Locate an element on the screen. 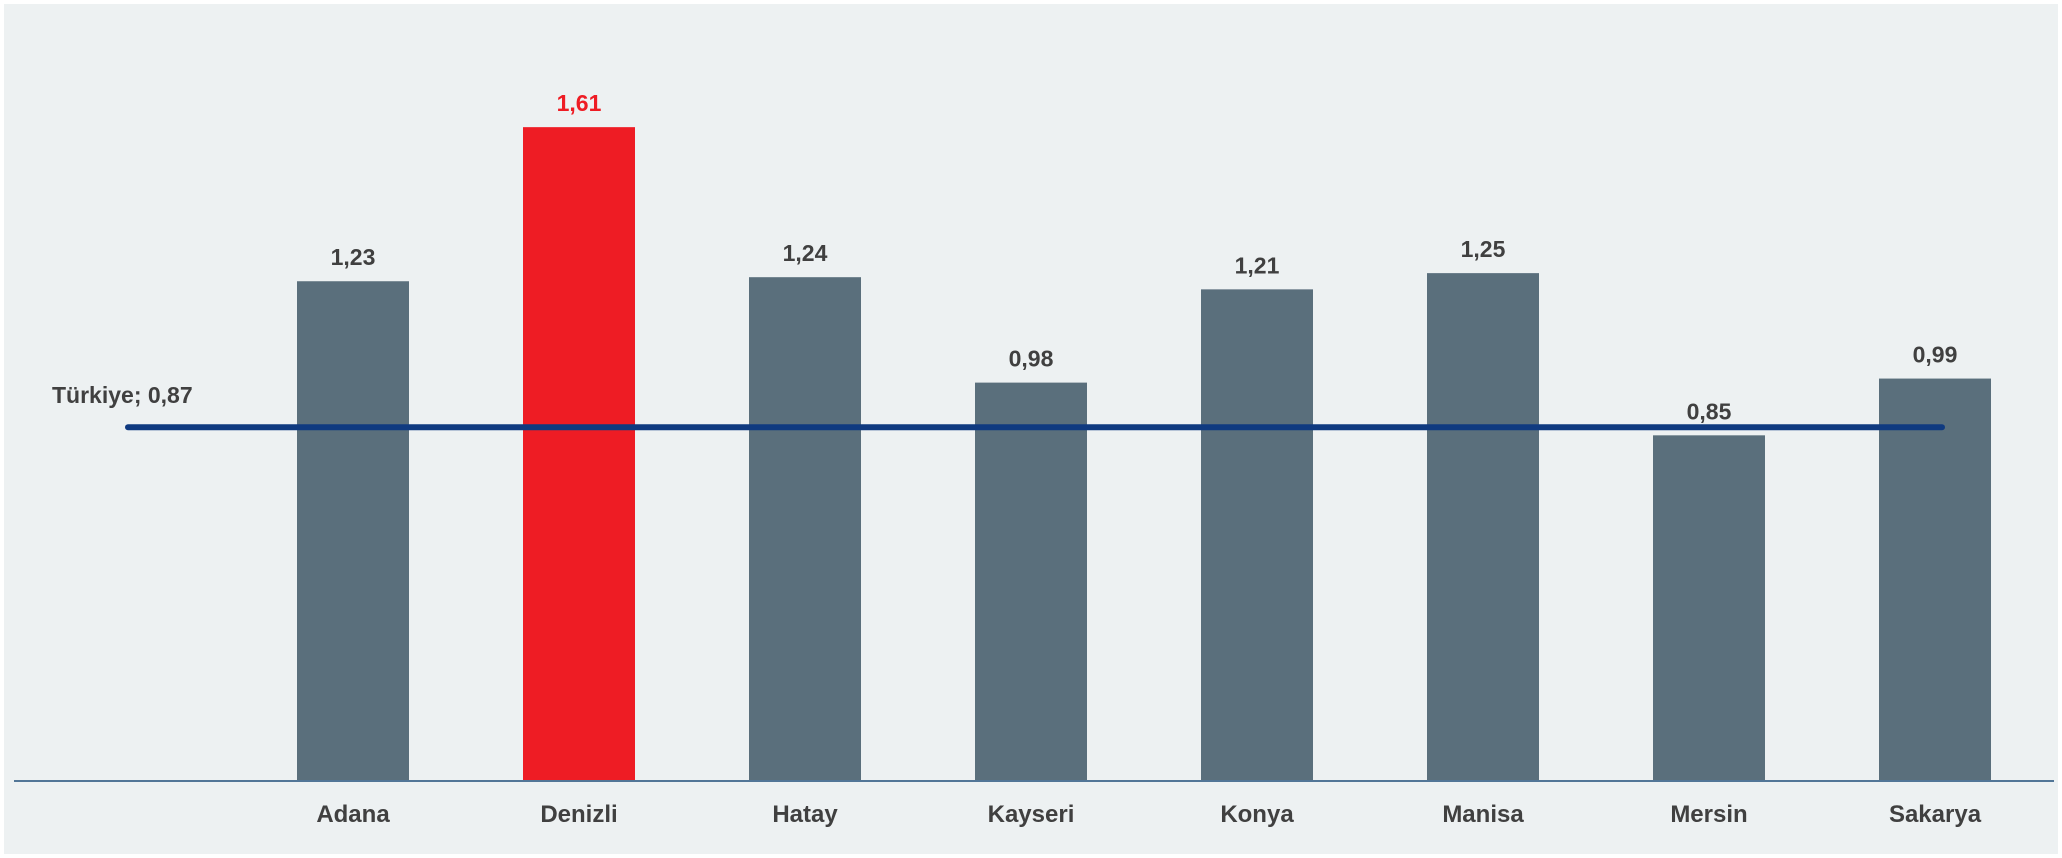 The width and height of the screenshot is (2062, 858). category-label-manisa: Manisa is located at coordinates (1483, 814).